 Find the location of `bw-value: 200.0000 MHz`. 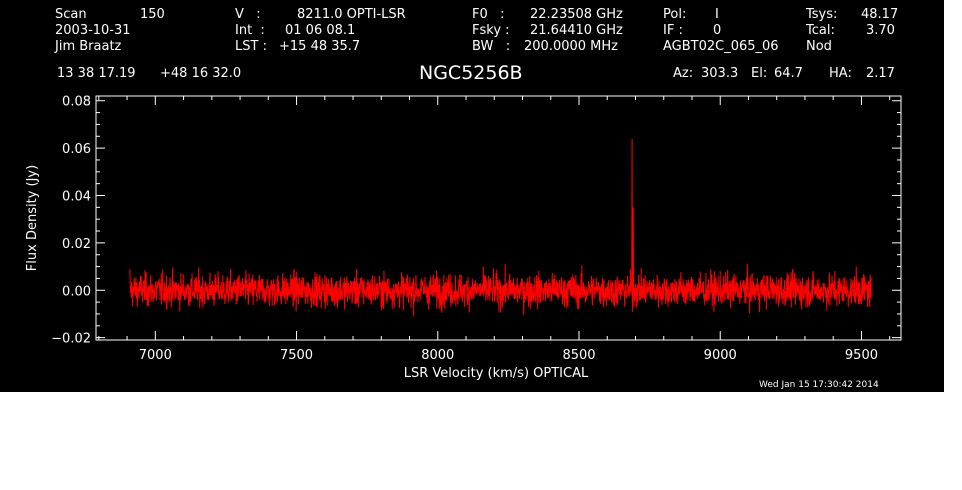

bw-value: 200.0000 MHz is located at coordinates (571, 46).